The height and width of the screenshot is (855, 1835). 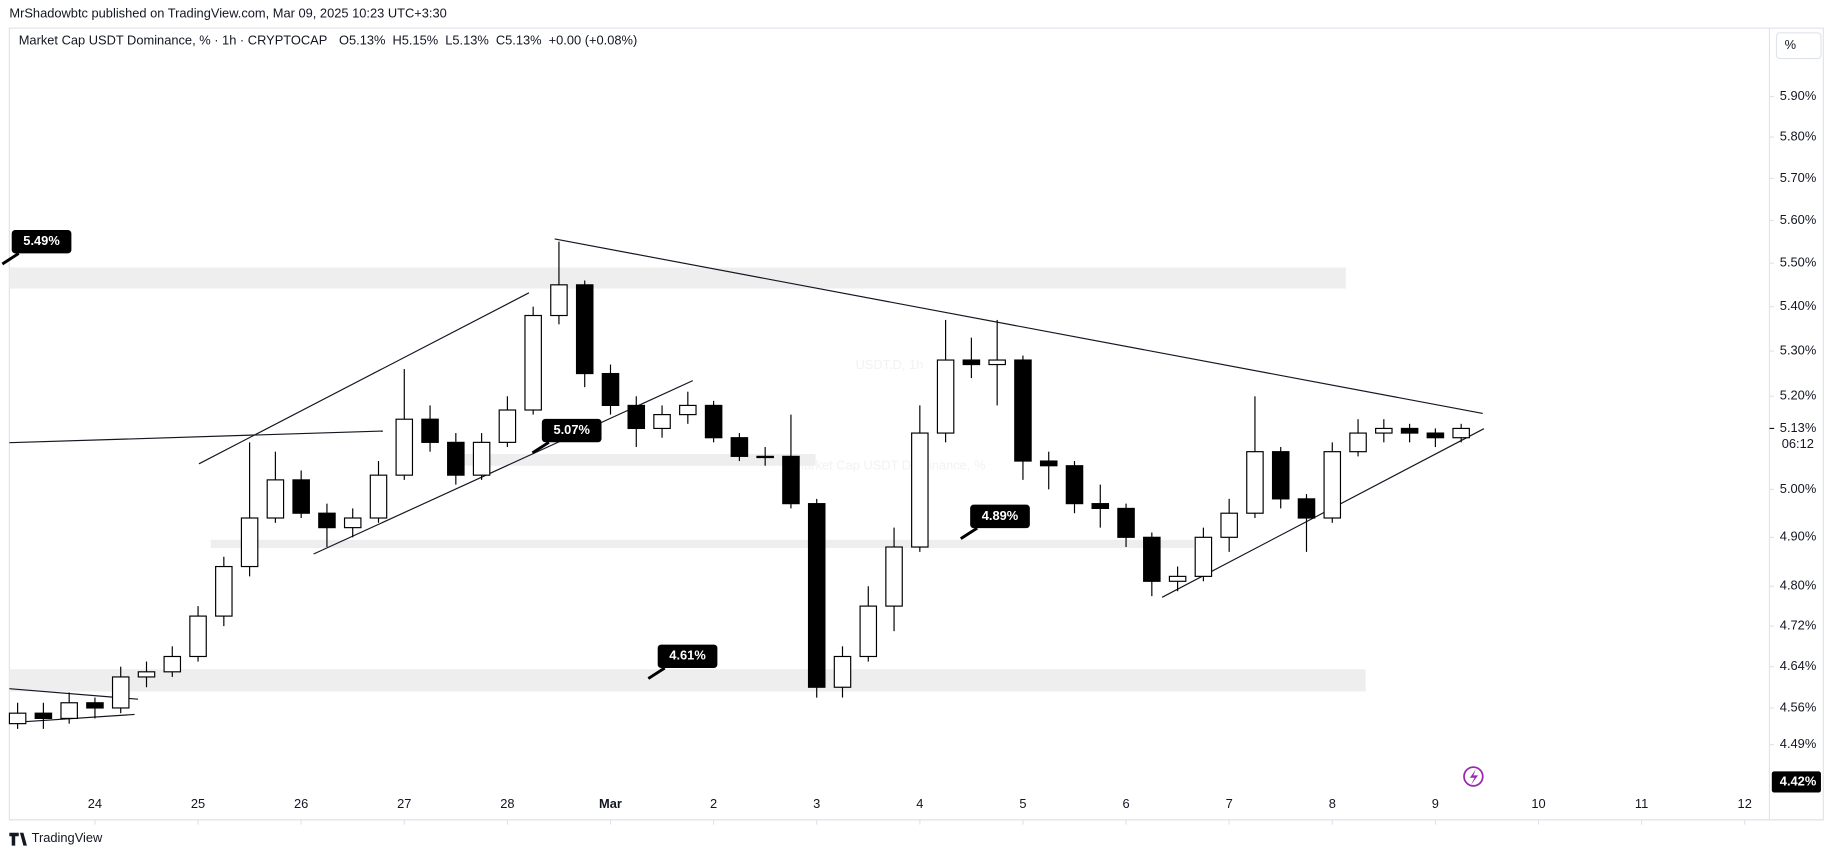 I want to click on x-tick-label: 12, so click(x=1745, y=803).